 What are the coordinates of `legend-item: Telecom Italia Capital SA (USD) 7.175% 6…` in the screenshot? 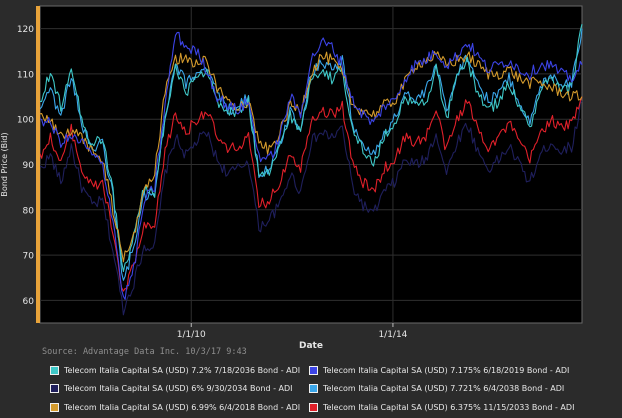 It's located at (439, 370).